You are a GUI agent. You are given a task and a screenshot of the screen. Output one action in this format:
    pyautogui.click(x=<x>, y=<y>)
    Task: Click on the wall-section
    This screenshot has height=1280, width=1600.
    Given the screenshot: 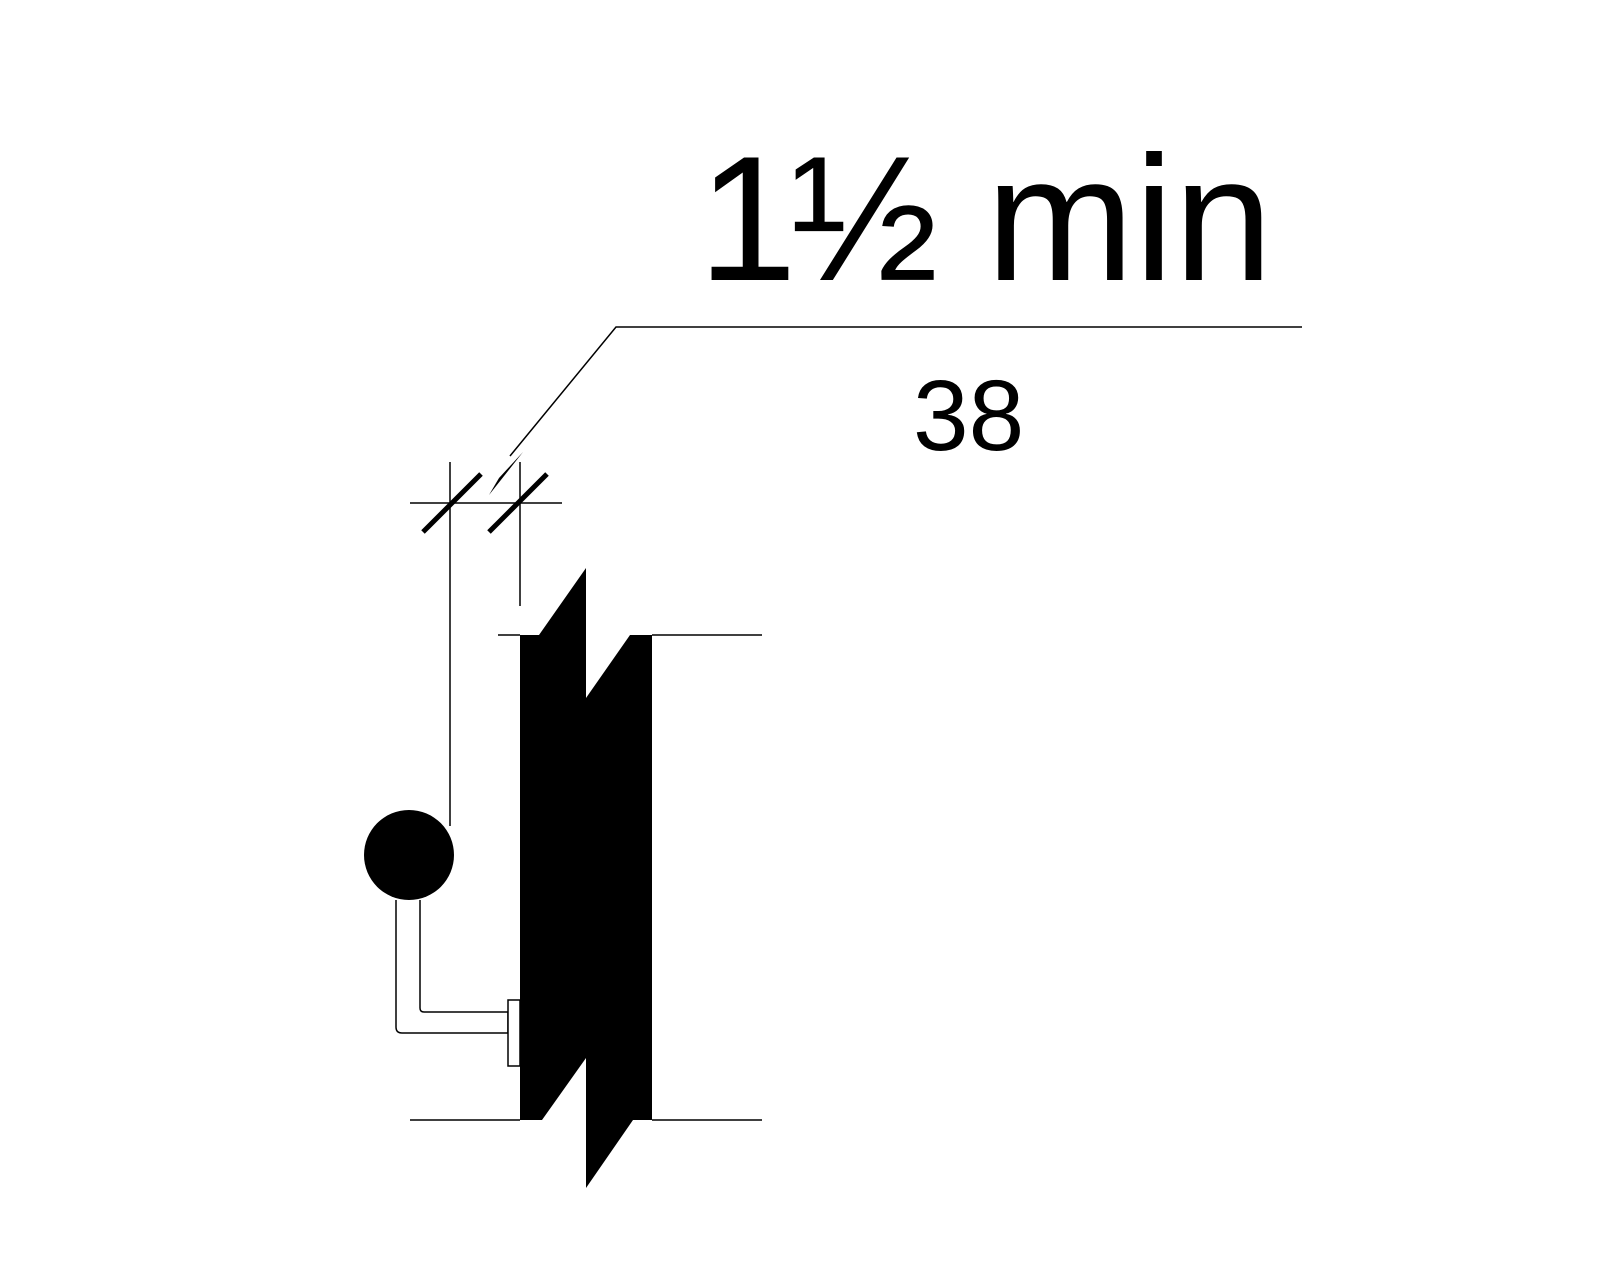 What is the action you would take?
    pyautogui.click(x=586, y=878)
    